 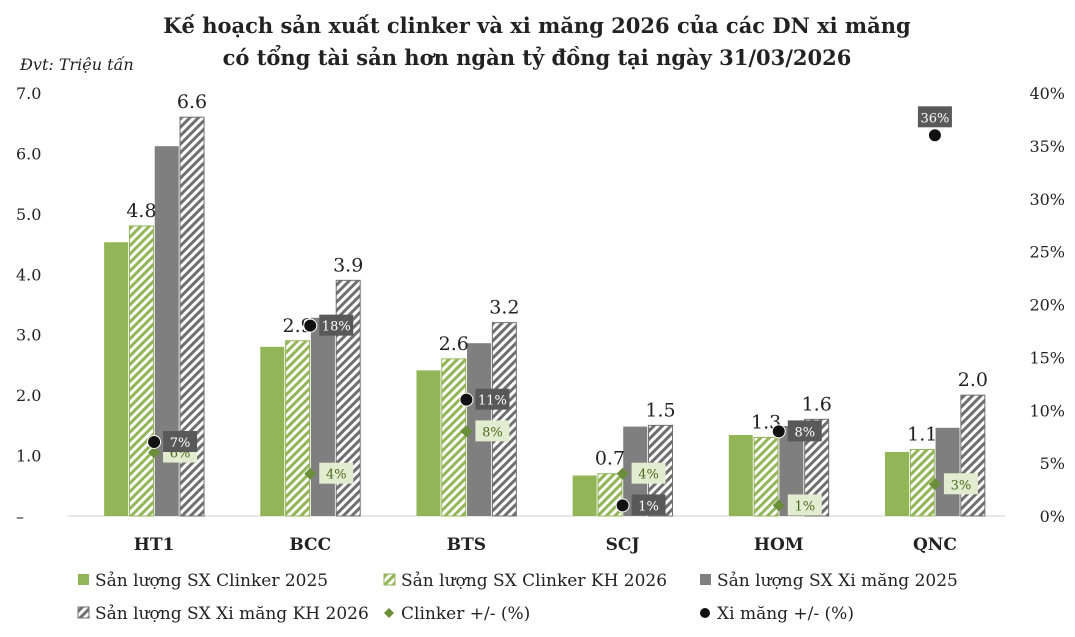 What do you see at coordinates (211, 581) in the screenshot?
I see `legend-label: Sản lượng SX Clinker 2025` at bounding box center [211, 581].